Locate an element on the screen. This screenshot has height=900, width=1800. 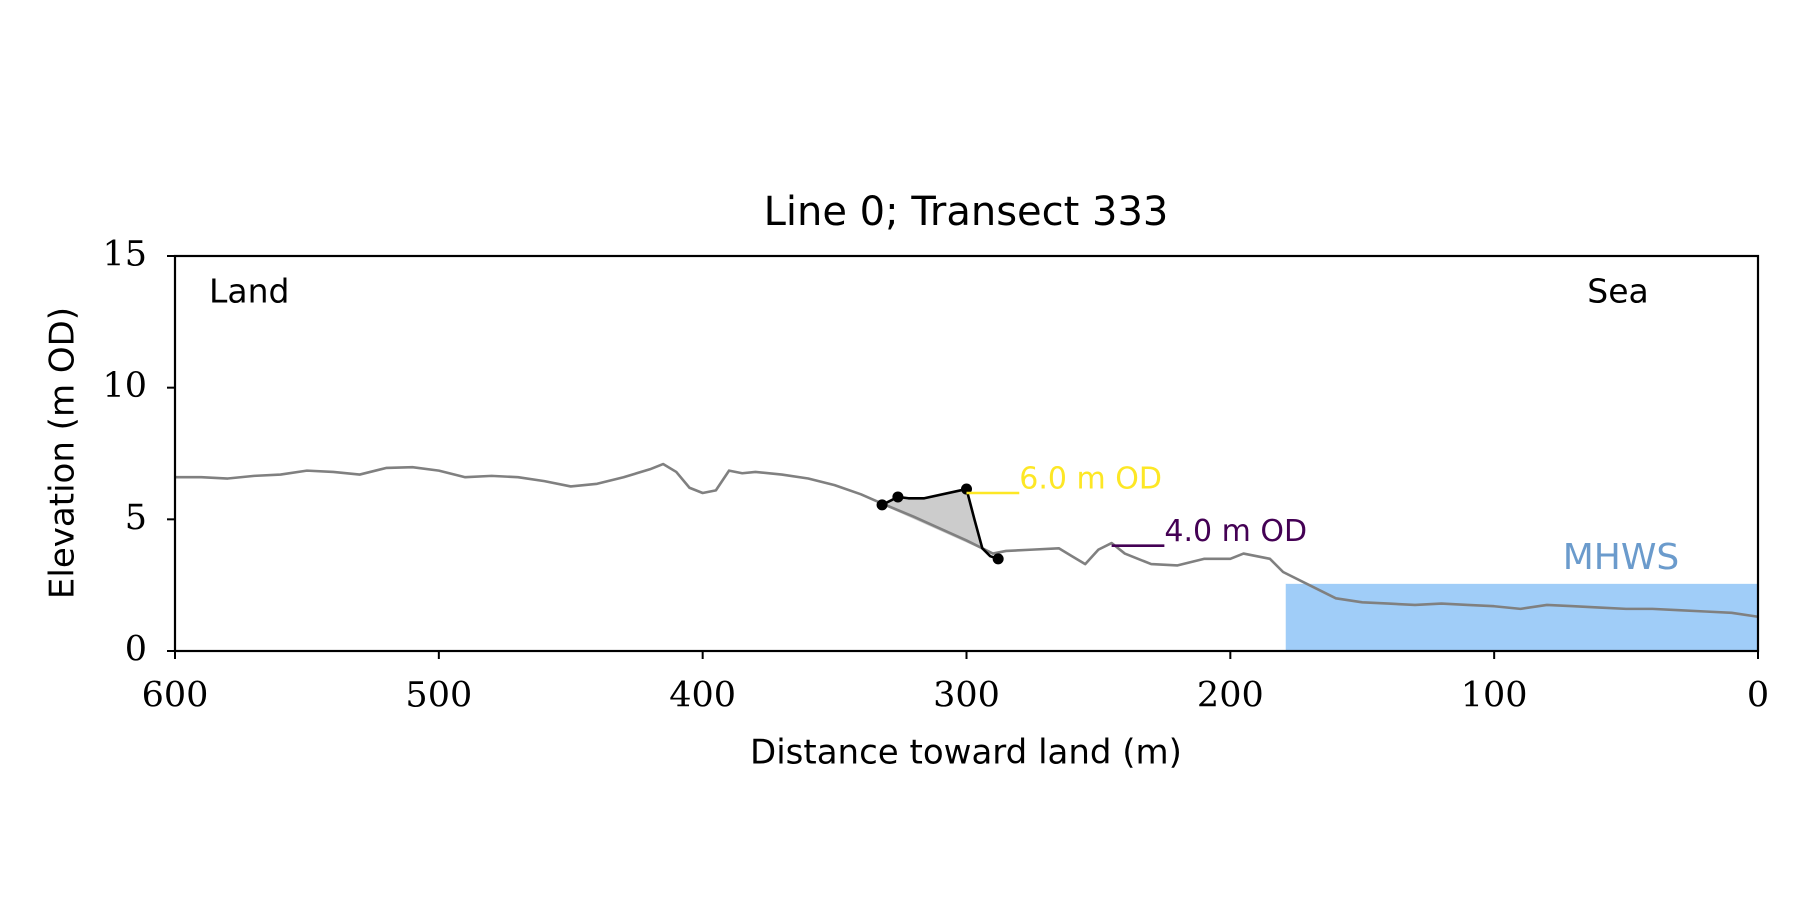
x-tick-label: 200 is located at coordinates (1230, 696).